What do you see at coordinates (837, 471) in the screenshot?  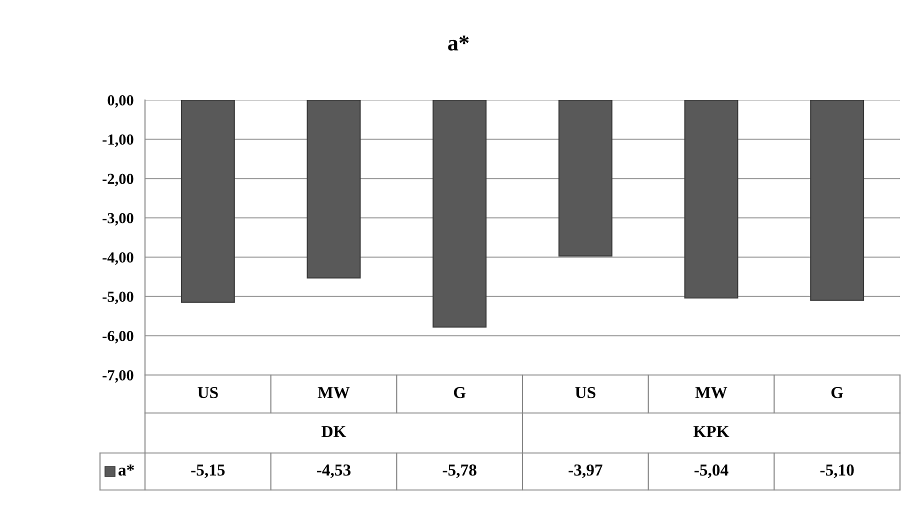 I see `data-label: -5,10` at bounding box center [837, 471].